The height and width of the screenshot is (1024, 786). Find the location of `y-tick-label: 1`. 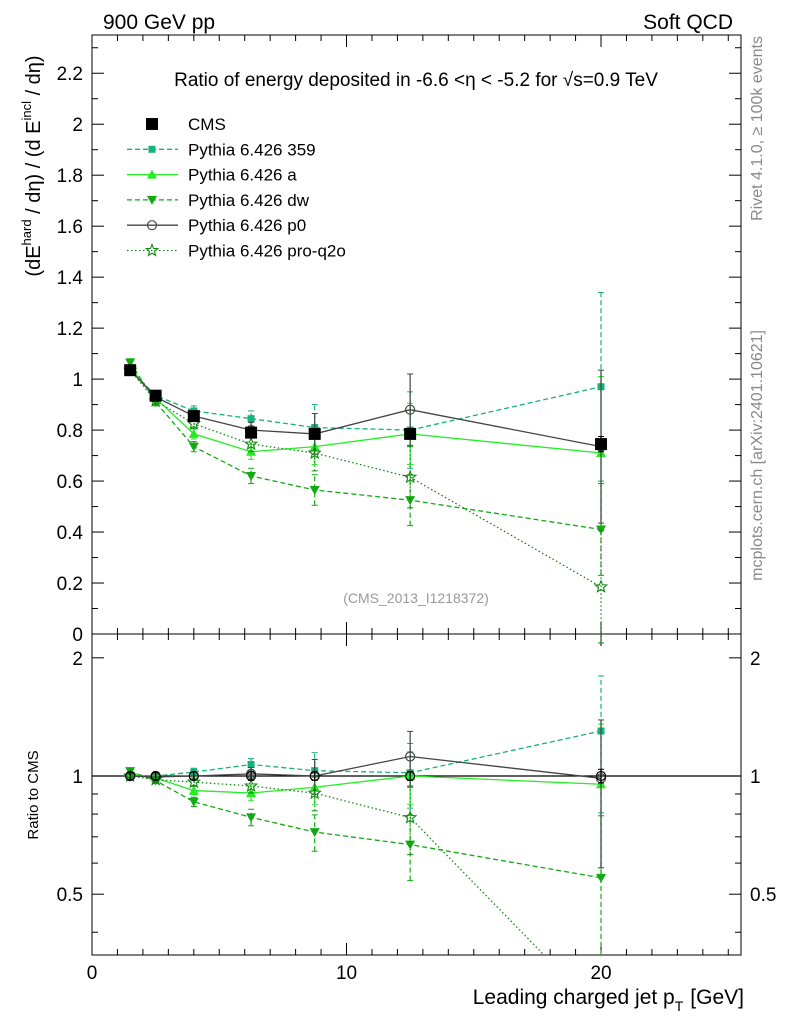

y-tick-label: 1 is located at coordinates (77, 380).